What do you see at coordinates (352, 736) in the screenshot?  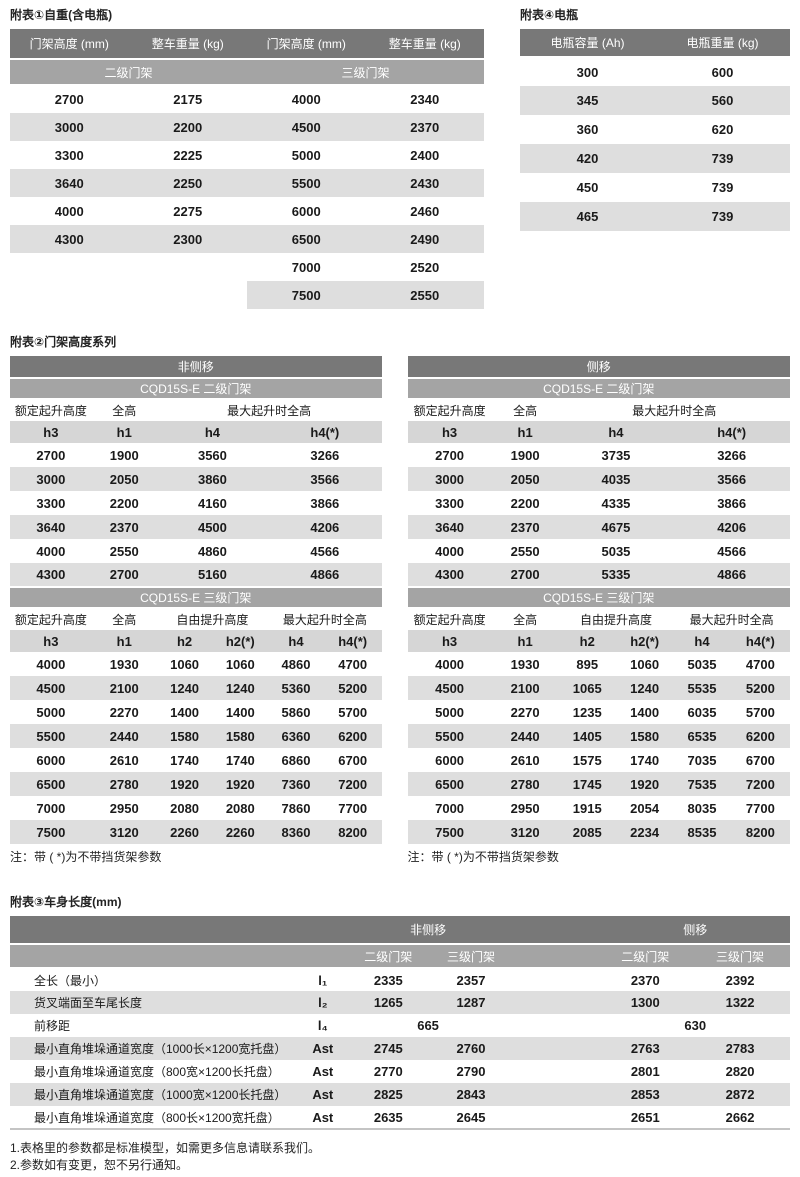 I see `value-cell: 6200` at bounding box center [352, 736].